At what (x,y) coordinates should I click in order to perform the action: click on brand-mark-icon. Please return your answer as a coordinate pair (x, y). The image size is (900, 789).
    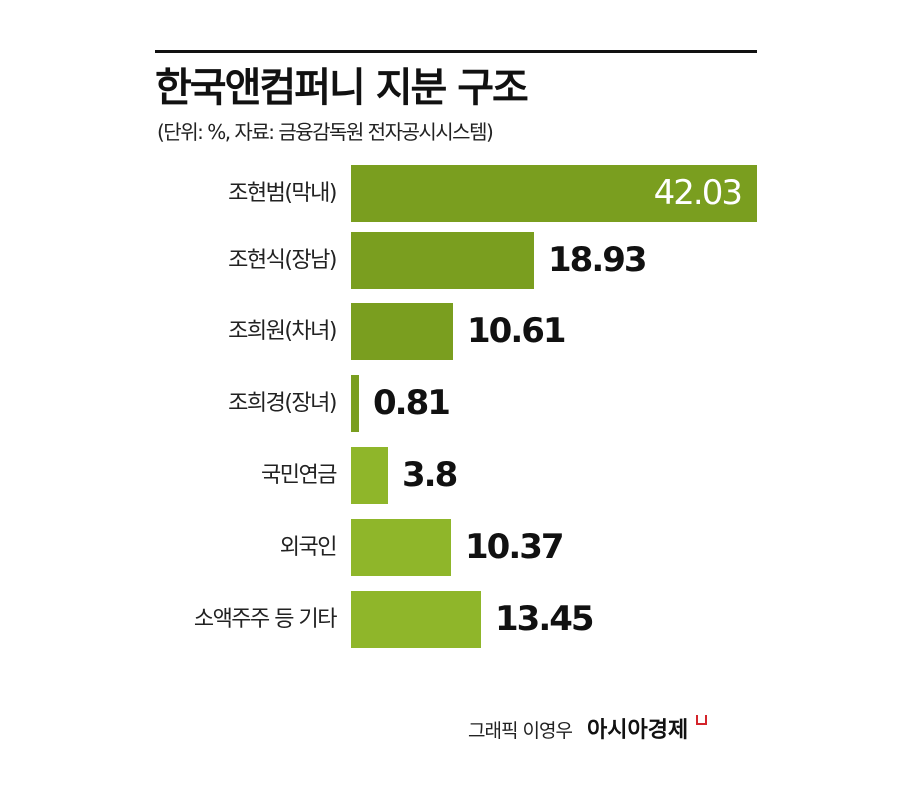
    Looking at the image, I should click on (702, 720).